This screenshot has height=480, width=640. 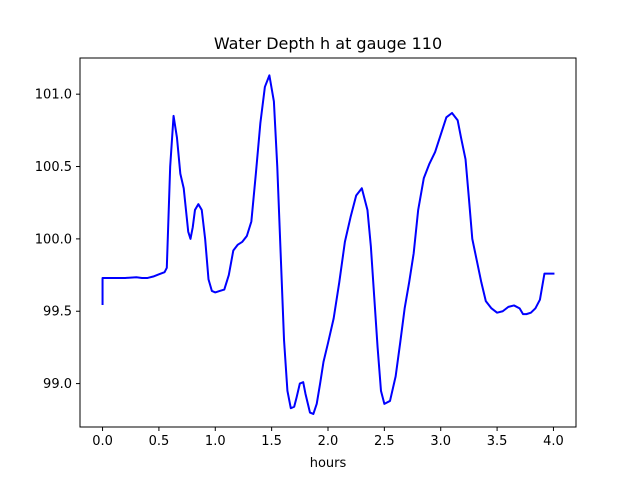 What do you see at coordinates (215, 441) in the screenshot?
I see `x-tick-label: 1.0` at bounding box center [215, 441].